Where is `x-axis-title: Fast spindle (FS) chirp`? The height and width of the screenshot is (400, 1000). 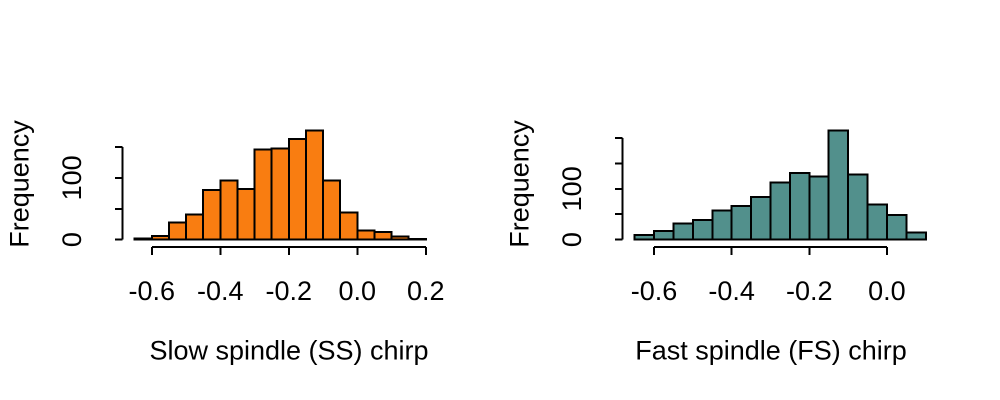
x-axis-title: Fast spindle (FS) chirp is located at coordinates (771, 350).